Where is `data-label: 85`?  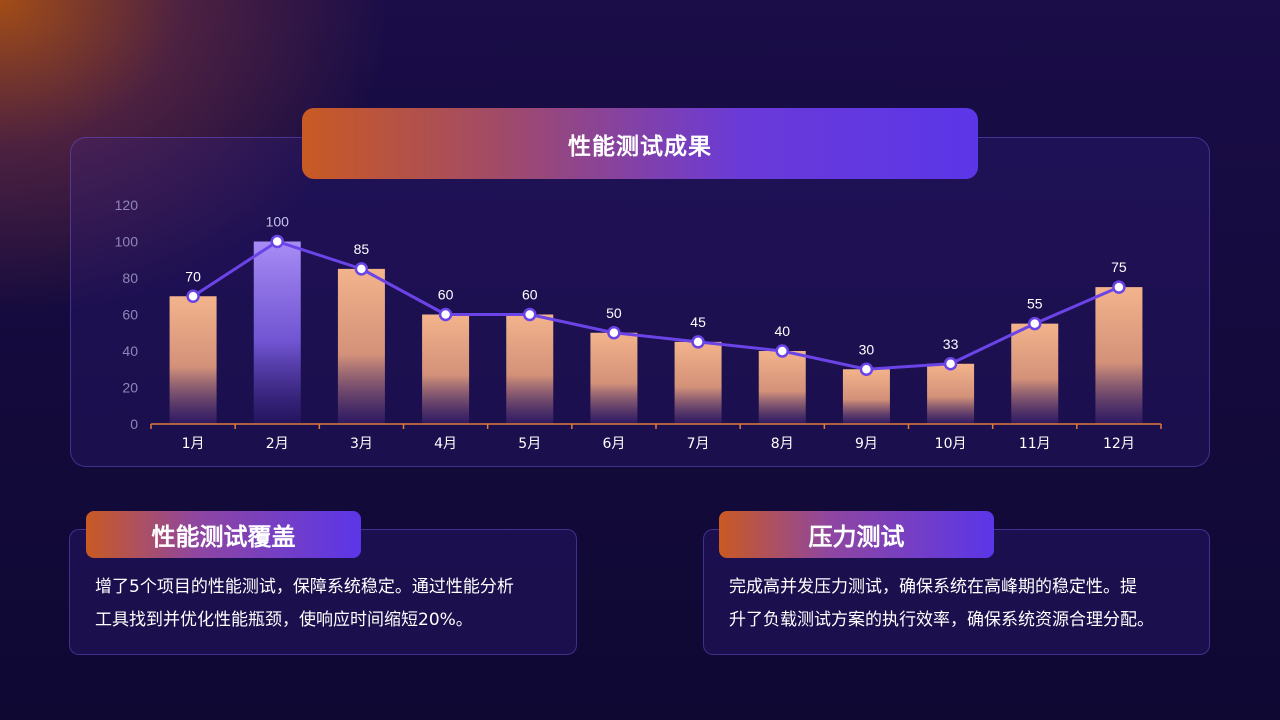
data-label: 85 is located at coordinates (362, 249).